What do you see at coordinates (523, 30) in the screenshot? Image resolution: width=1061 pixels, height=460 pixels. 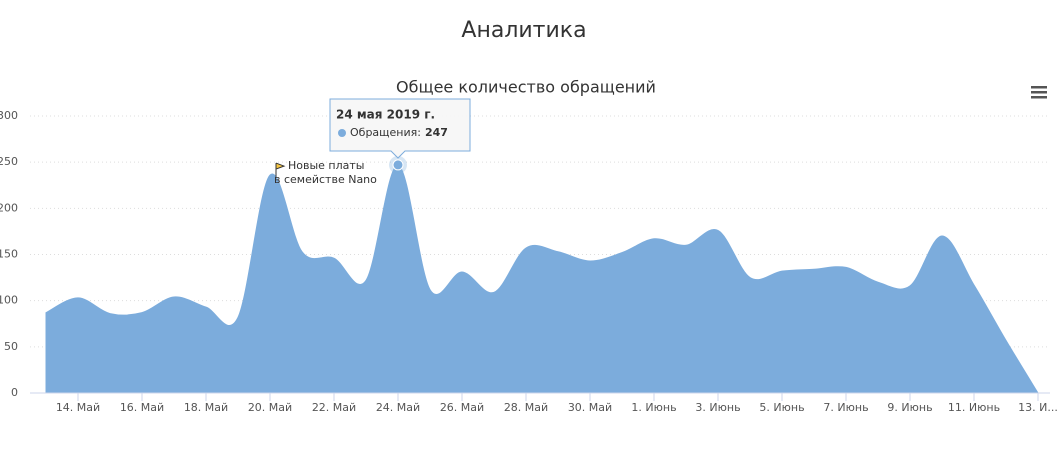 I see `page-title: Аналитика` at bounding box center [523, 30].